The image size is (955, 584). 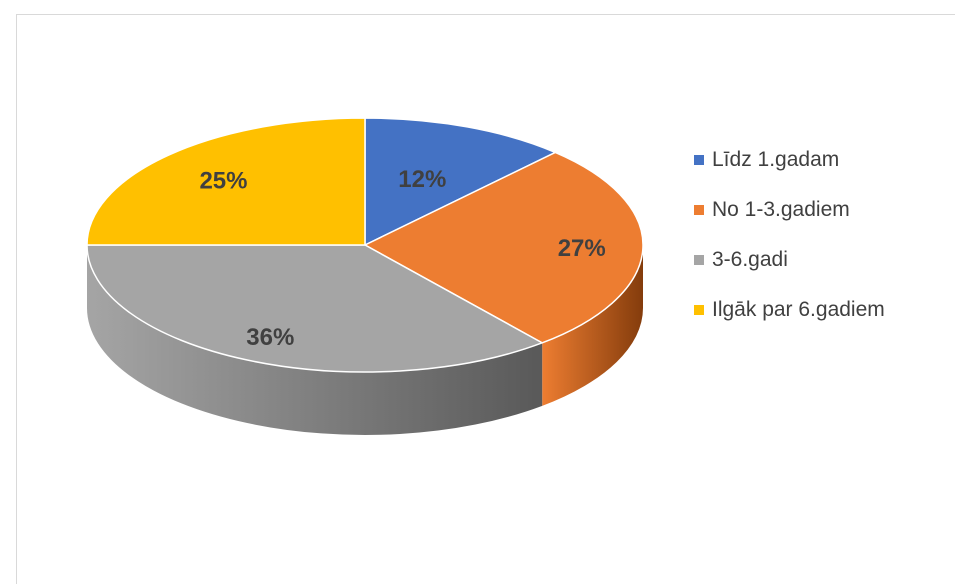 What do you see at coordinates (582, 248) in the screenshot?
I see `data-label: 27%` at bounding box center [582, 248].